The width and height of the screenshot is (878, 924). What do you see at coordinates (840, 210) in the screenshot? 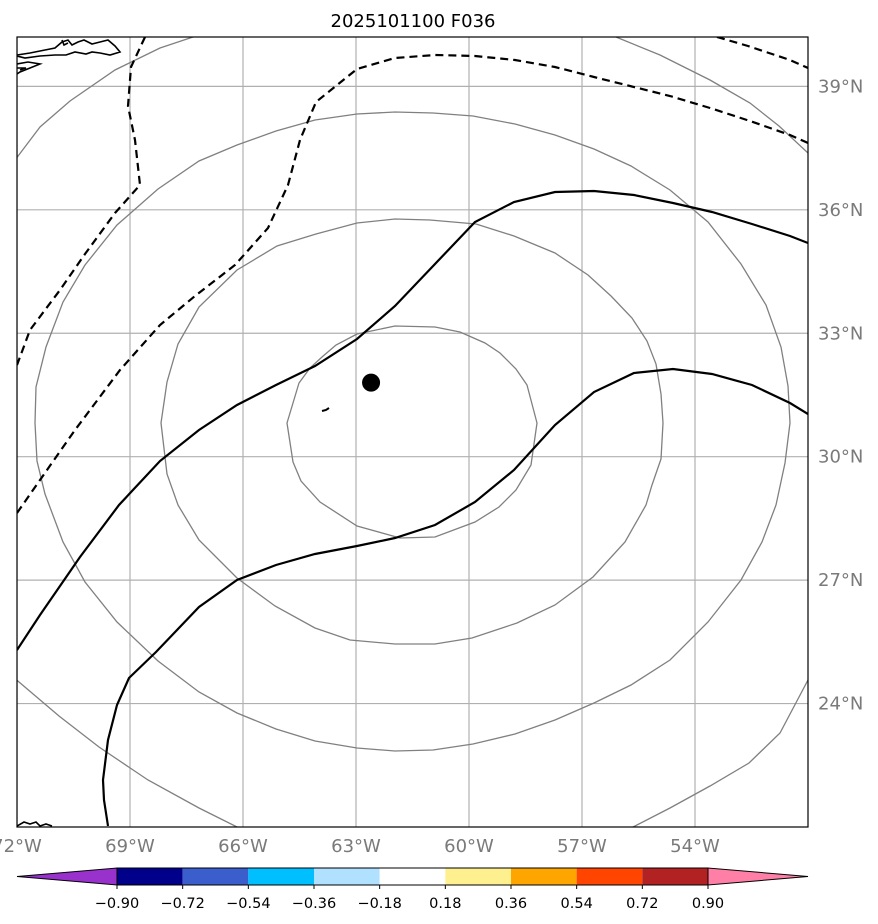
I see `lat-tick-label: 36°N` at bounding box center [840, 210].